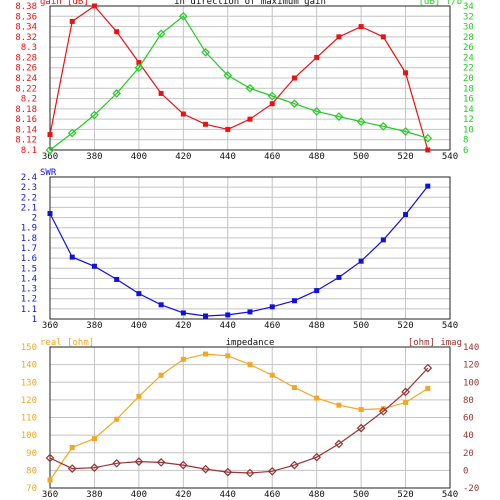 This screenshot has height=500, width=500. I want to click on right-tick-label: 30, so click(468, 28).